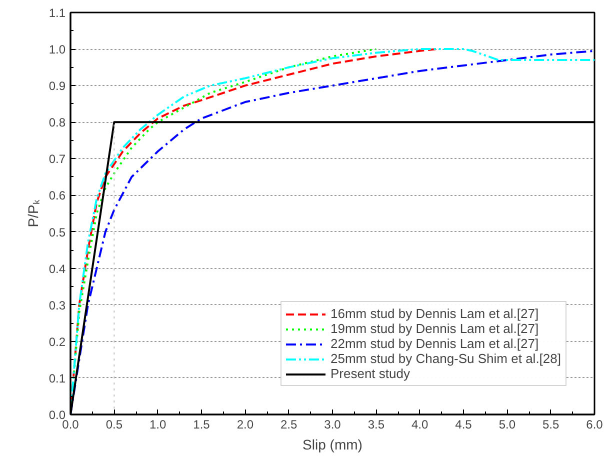  Describe the element at coordinates (32, 214) in the screenshot. I see `y-axis-title: P/Pₖ` at that location.